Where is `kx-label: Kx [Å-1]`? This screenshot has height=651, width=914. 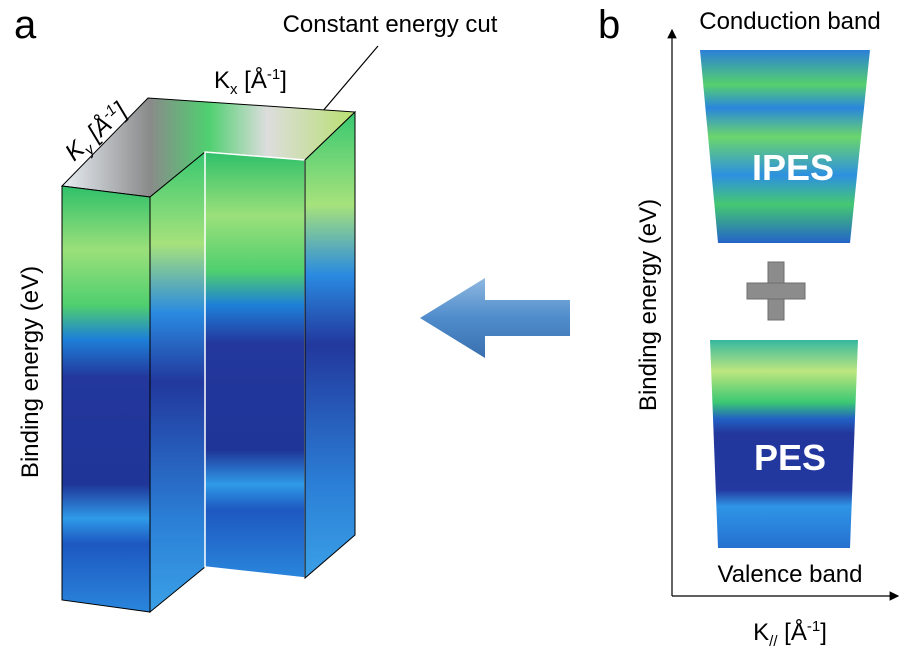 kx-label: Kx [Å-1] is located at coordinates (250, 82).